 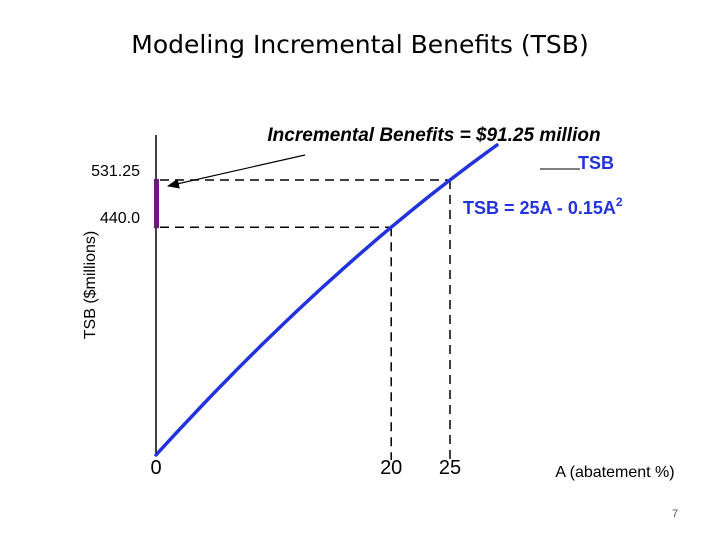 I want to click on y-tick-label-1: 440.0, so click(x=120, y=218).